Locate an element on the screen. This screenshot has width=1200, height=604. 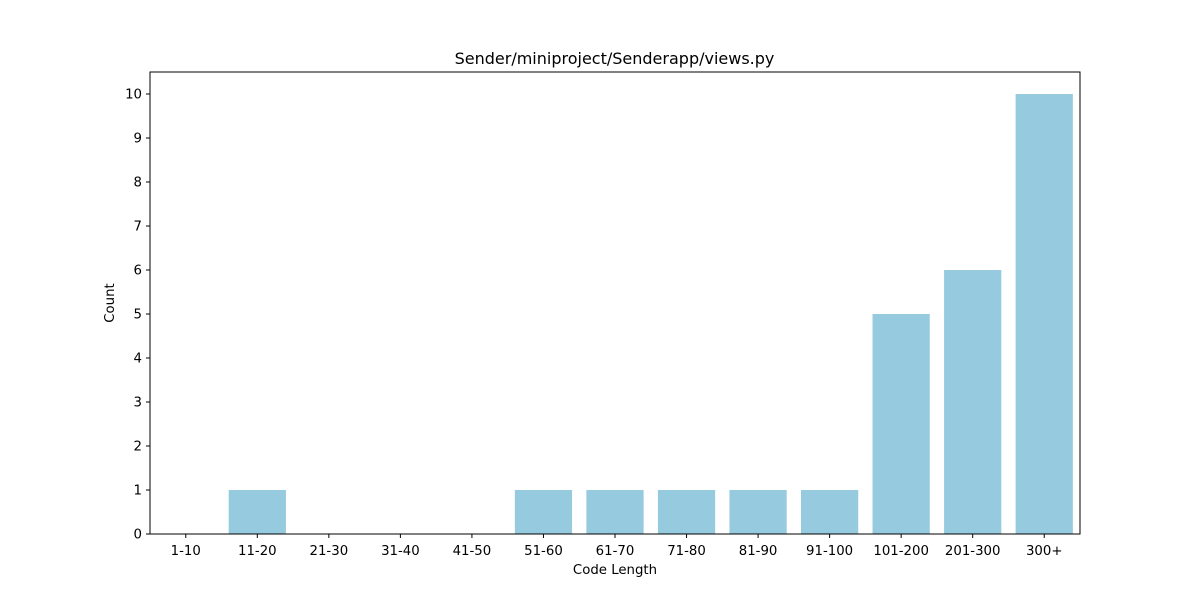
x-axis-label: Code Length is located at coordinates (615, 570).